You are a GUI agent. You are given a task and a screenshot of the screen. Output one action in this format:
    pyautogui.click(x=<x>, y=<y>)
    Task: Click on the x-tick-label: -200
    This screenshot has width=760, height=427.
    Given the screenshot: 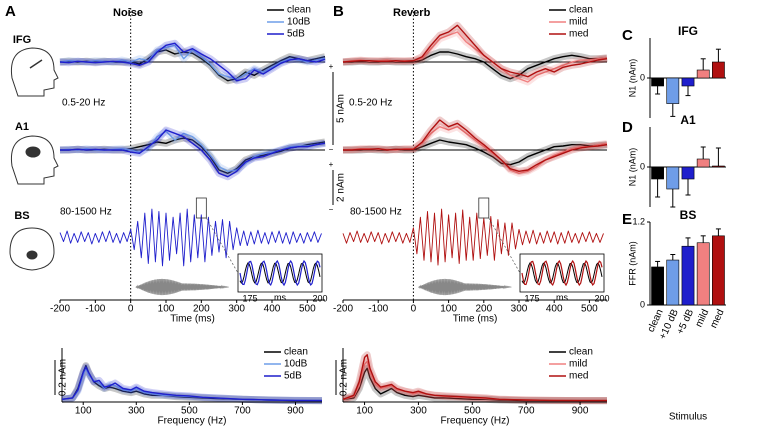 What is the action you would take?
    pyautogui.click(x=343, y=309)
    